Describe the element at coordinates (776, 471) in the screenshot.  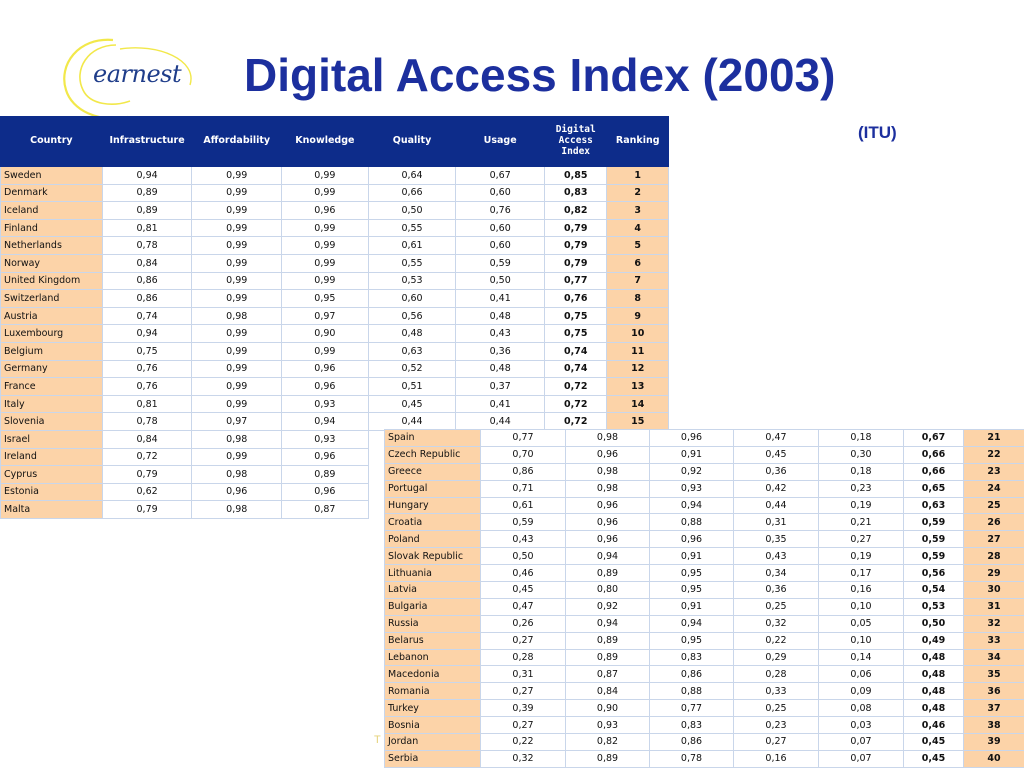
I see `cell-quality: 0,36` at that location.